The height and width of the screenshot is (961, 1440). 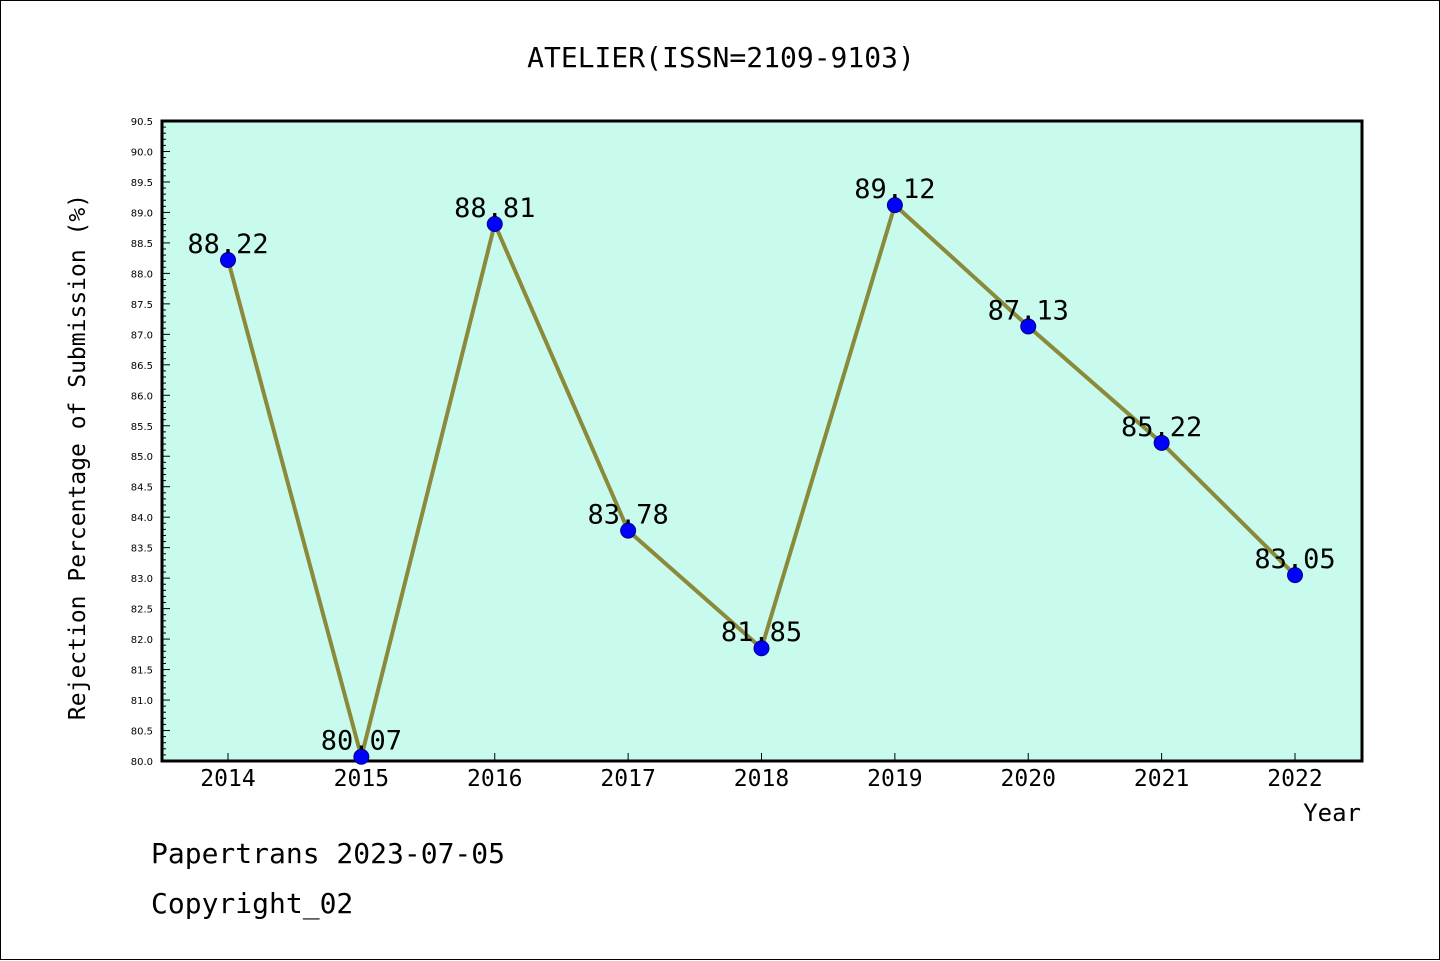 I want to click on data-label: 83.78, so click(x=627, y=515).